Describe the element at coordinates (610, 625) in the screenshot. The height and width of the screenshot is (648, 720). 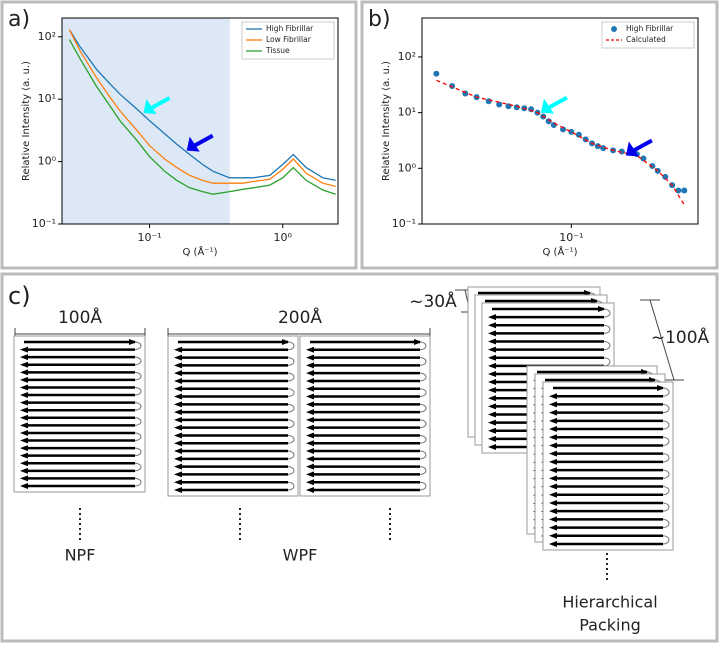
I see `structure-label: Packing` at that location.